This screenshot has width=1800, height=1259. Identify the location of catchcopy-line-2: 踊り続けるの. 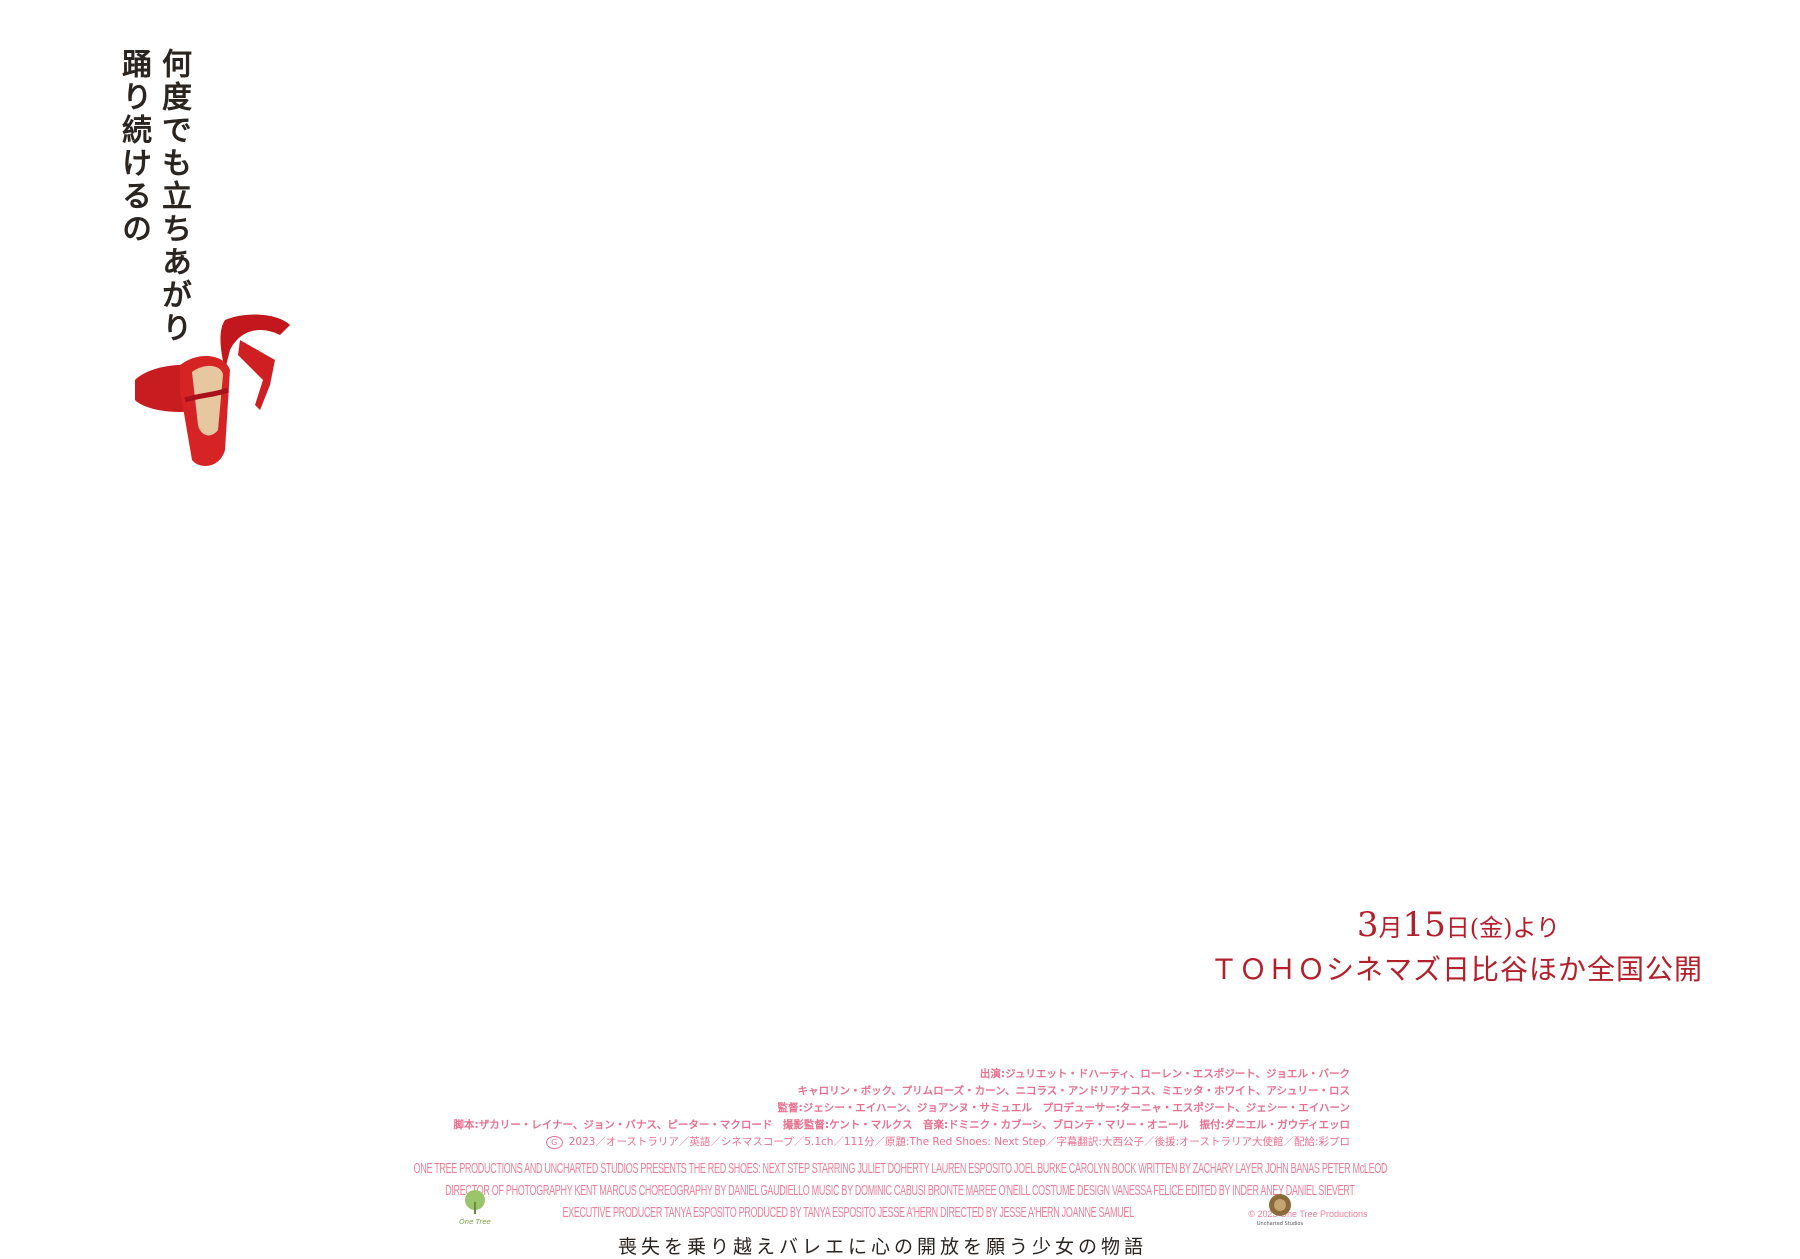
(133, 147).